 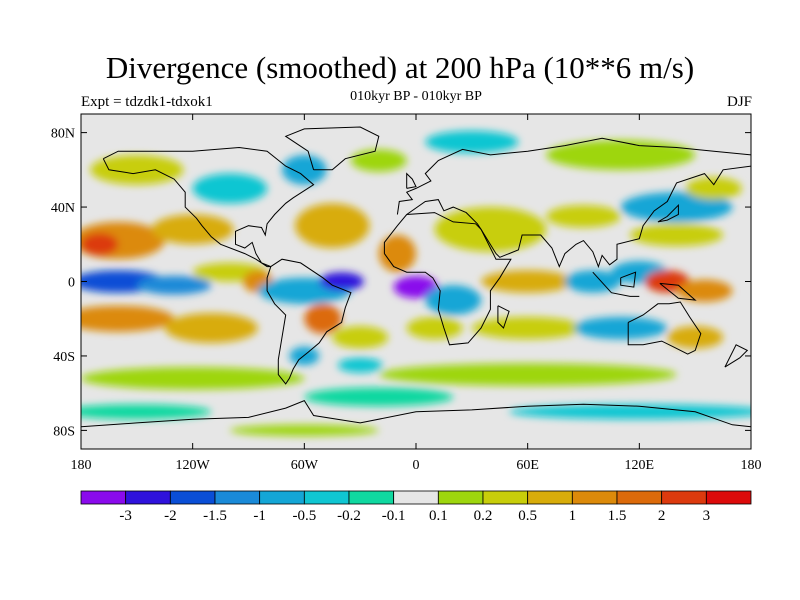 What do you see at coordinates (125, 516) in the screenshot?
I see `colorbar-label: -3` at bounding box center [125, 516].